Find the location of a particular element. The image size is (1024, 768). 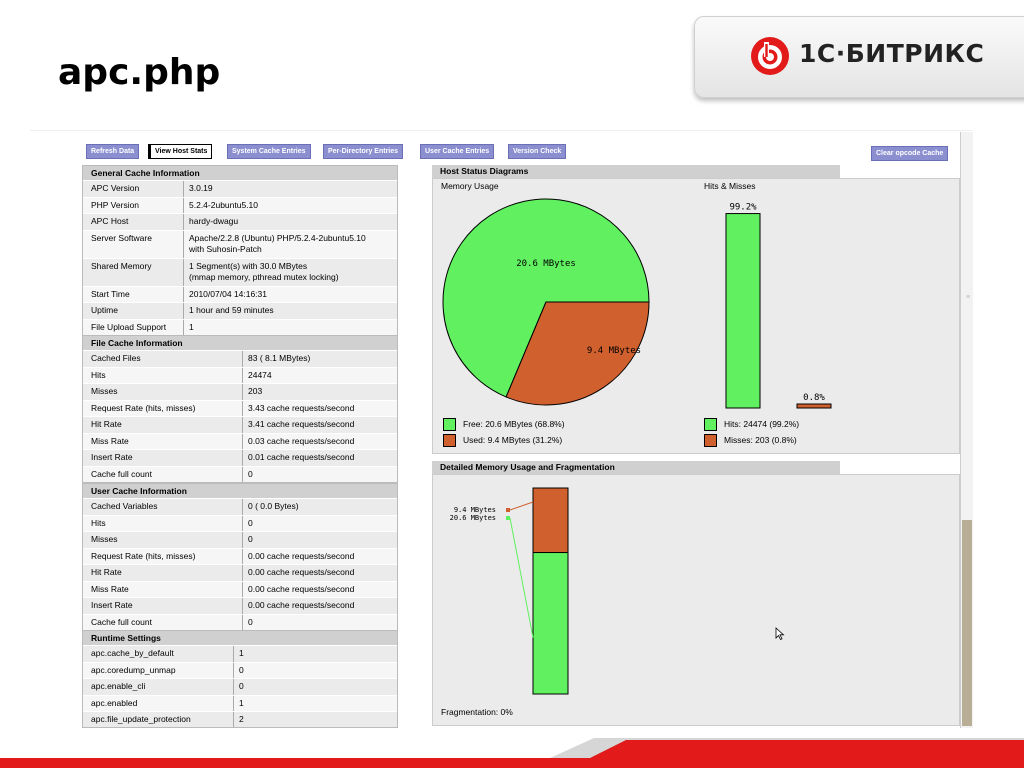

used-legend-swatch is located at coordinates (449, 440).